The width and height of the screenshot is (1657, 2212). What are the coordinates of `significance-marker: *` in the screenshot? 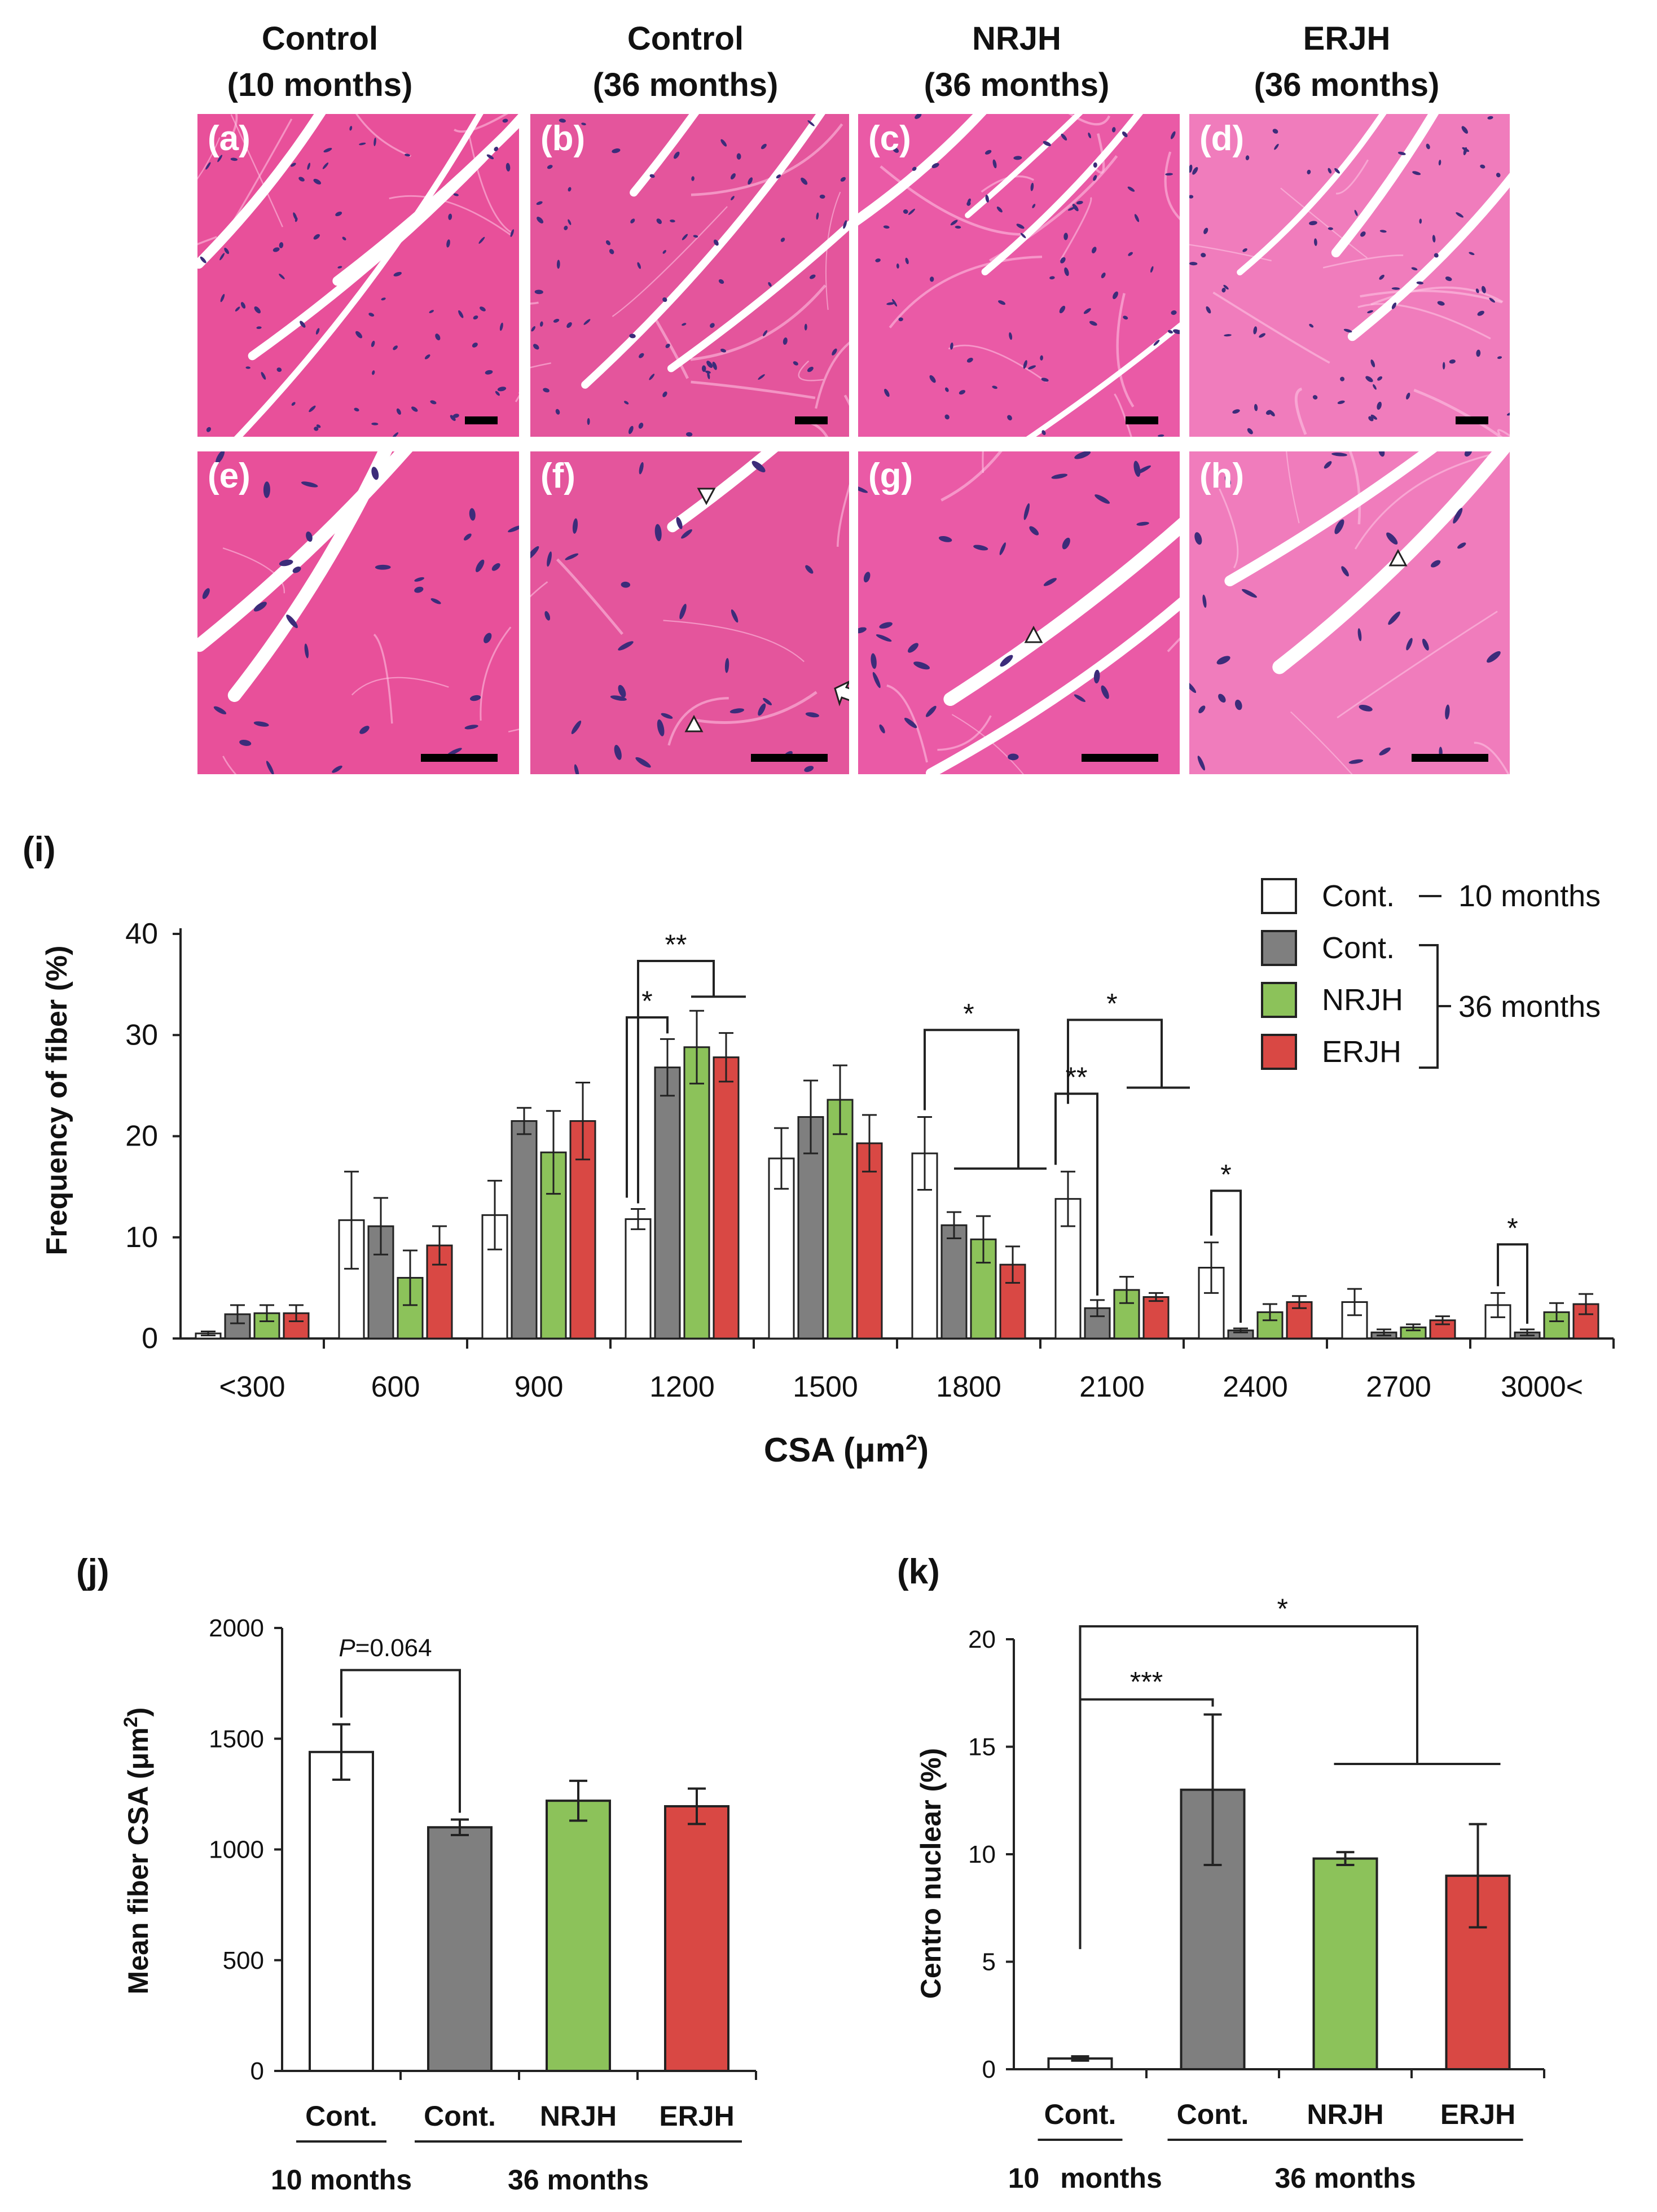 It's located at (1226, 1174).